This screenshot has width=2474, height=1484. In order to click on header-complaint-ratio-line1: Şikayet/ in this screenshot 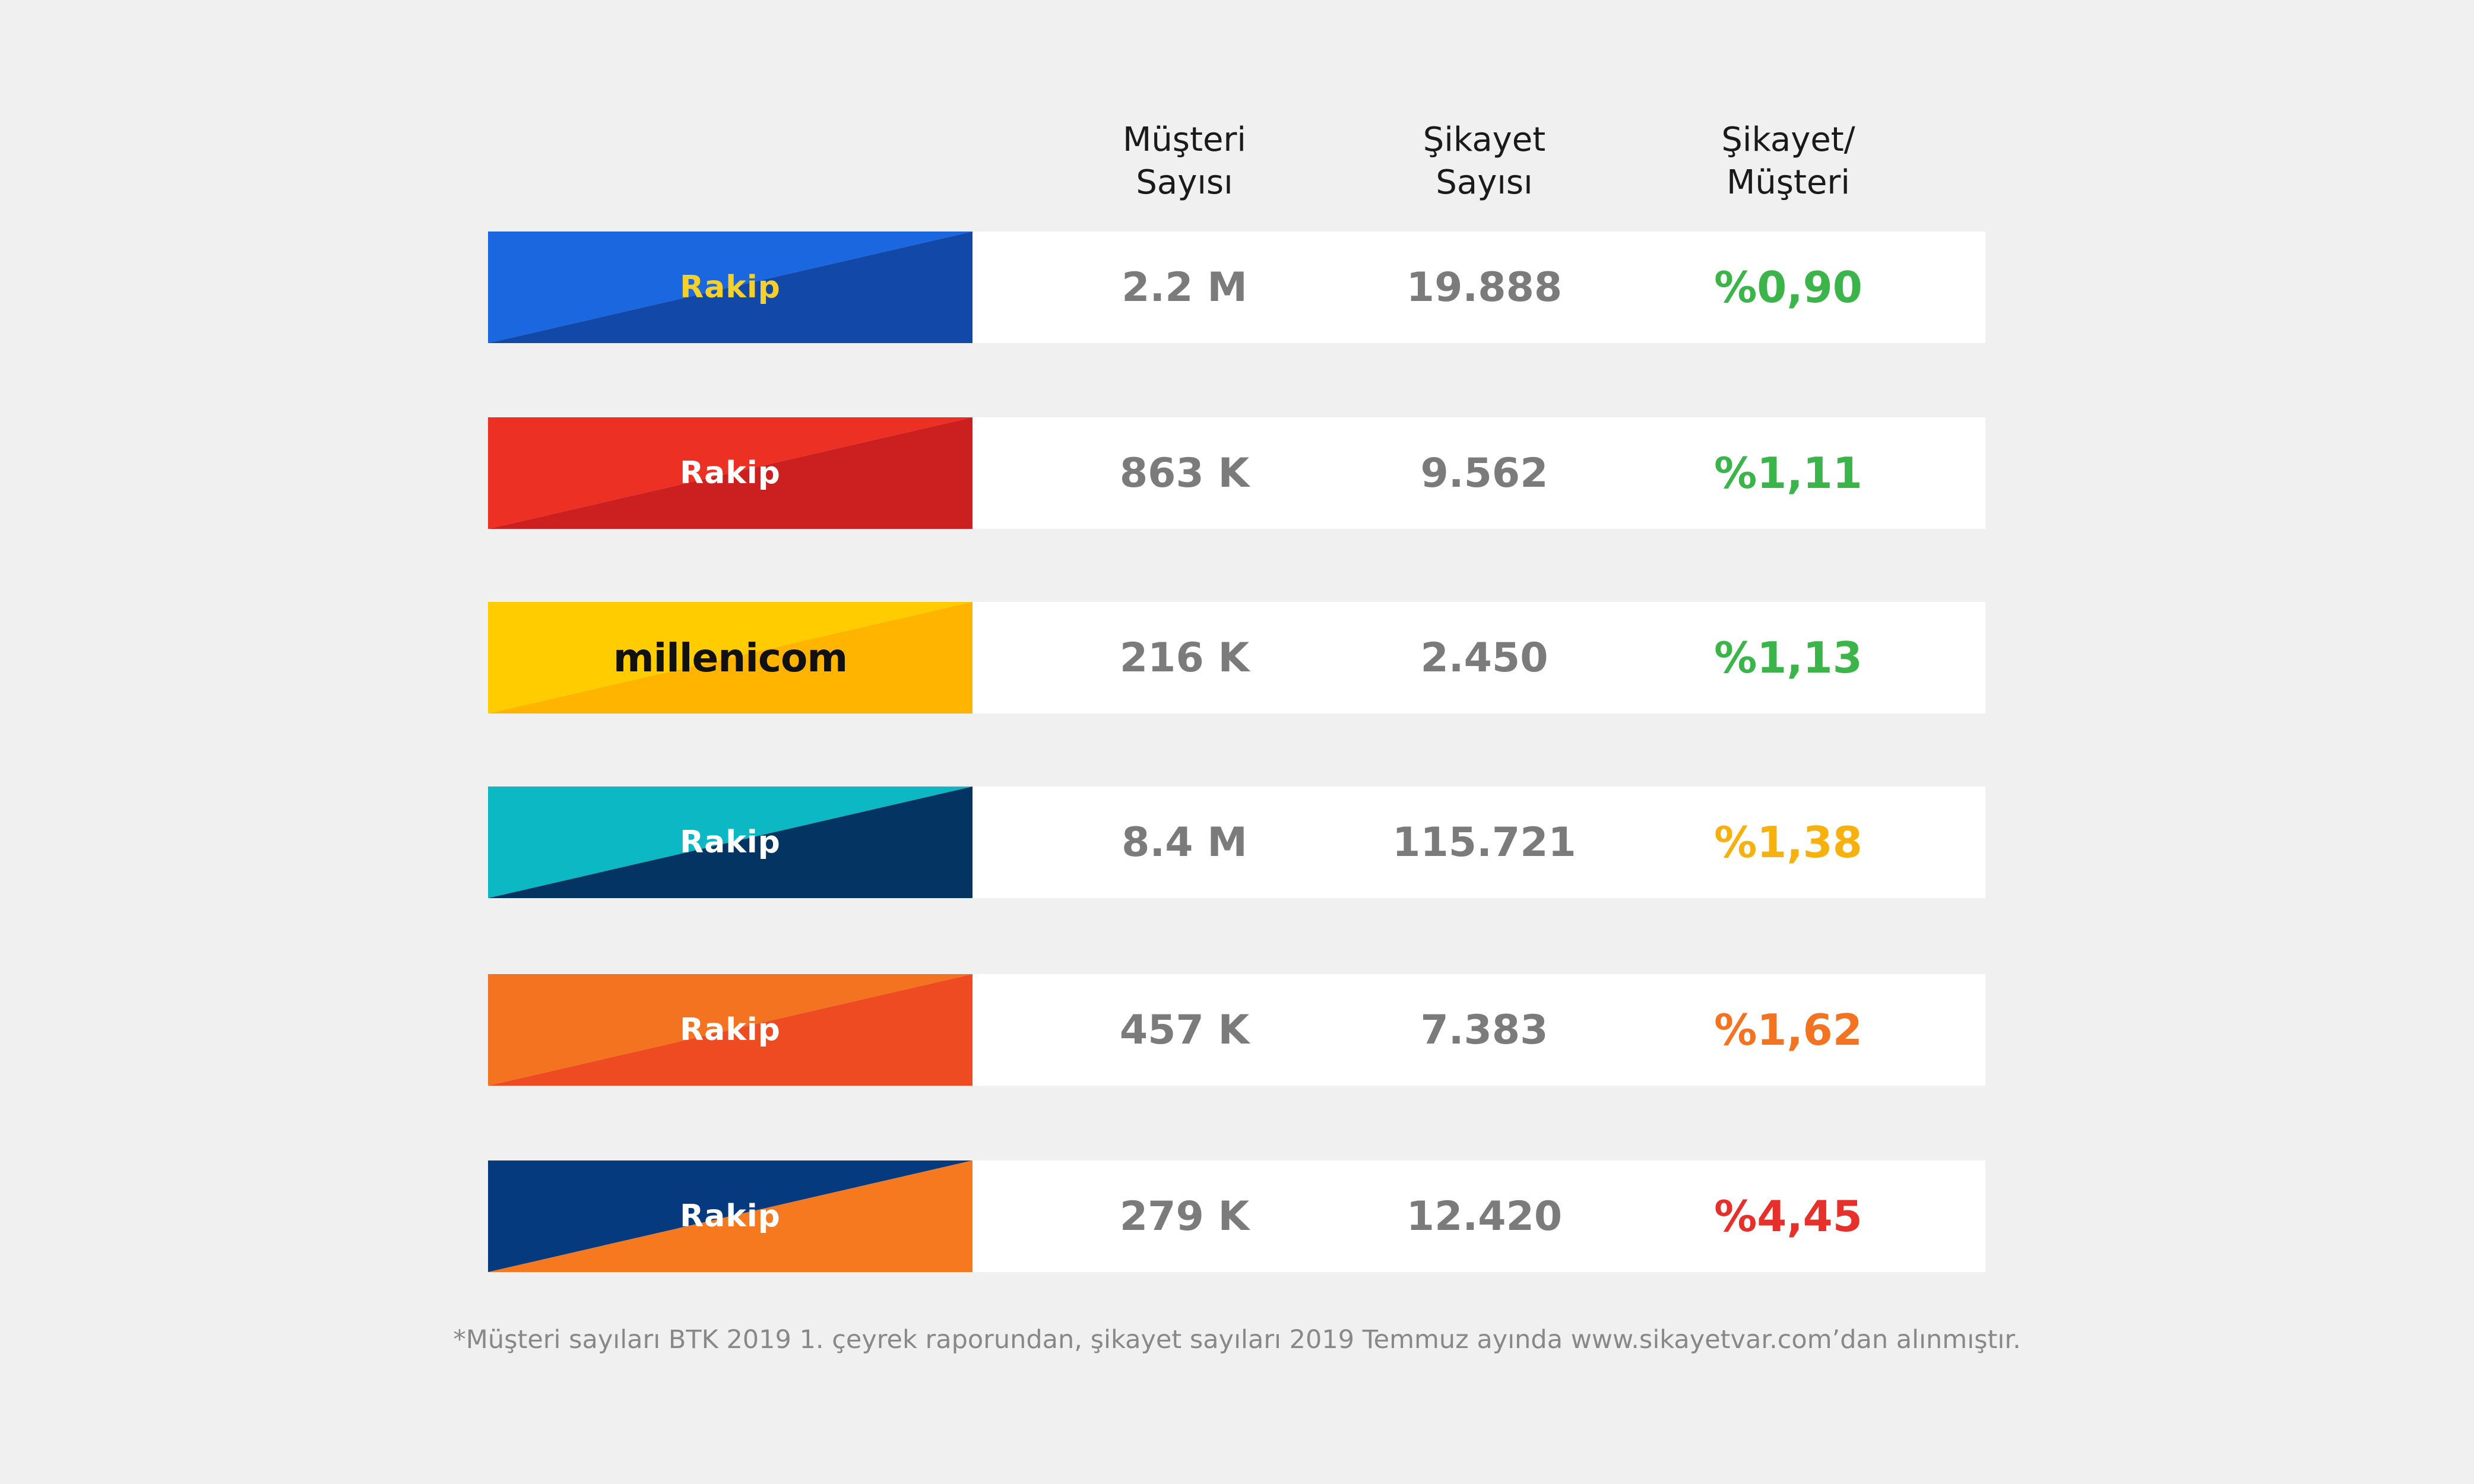, I will do `click(1788, 140)`.